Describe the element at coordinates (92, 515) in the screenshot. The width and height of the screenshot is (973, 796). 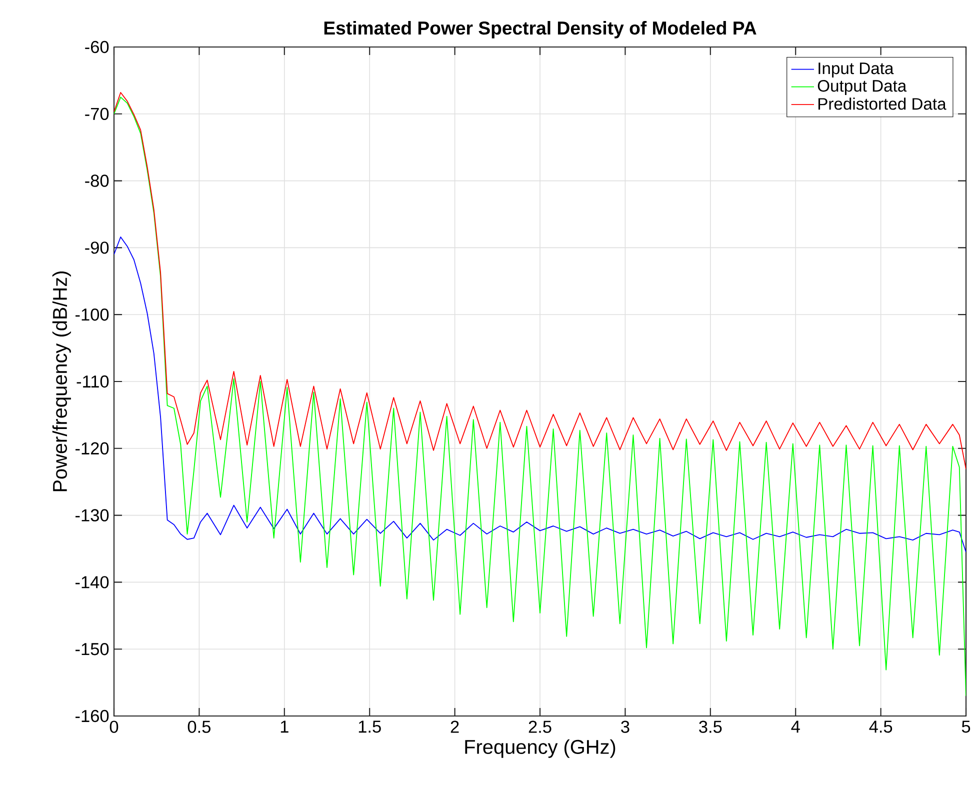
I see `y-tick-label: -130` at that location.